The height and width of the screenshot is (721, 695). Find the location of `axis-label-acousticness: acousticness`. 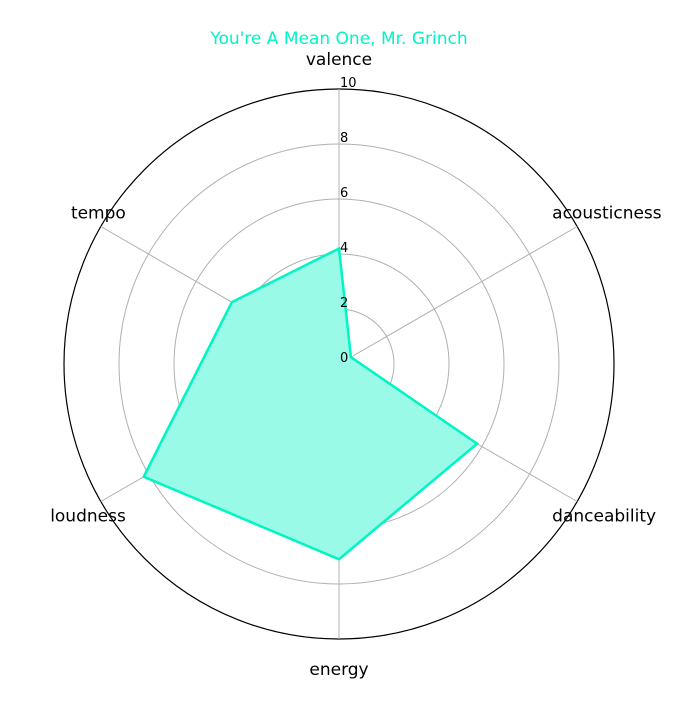

axis-label-acousticness: acousticness is located at coordinates (607, 214).